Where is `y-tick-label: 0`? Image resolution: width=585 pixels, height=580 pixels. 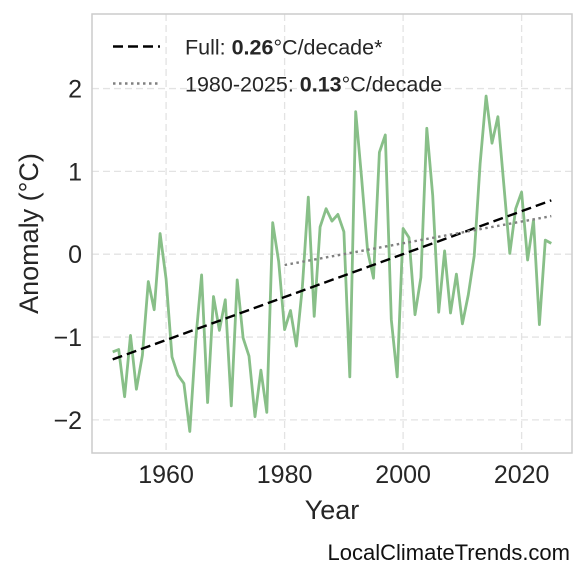 y-tick-label: 0 is located at coordinates (75, 255).